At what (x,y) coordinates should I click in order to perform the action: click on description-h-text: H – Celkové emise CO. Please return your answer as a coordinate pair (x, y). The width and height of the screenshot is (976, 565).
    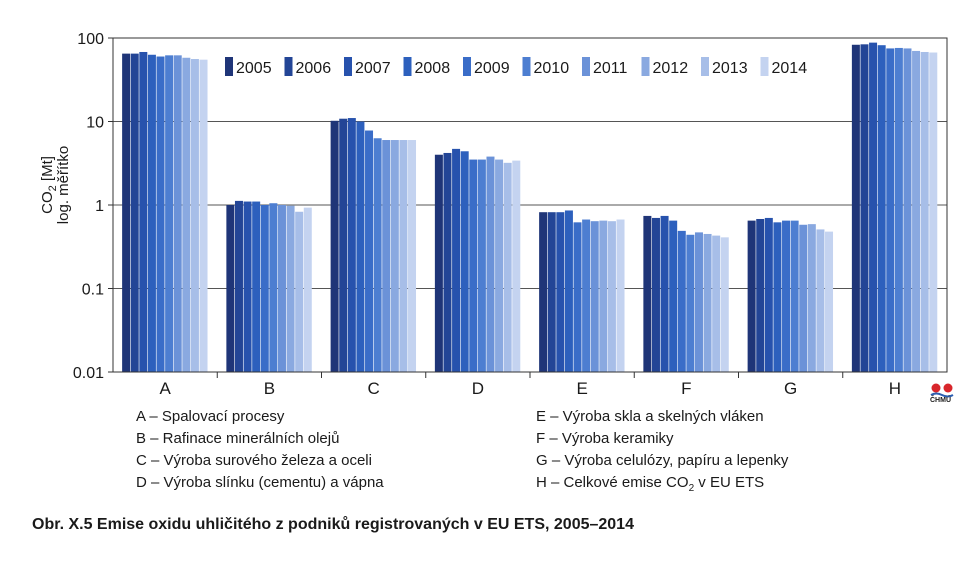
    Looking at the image, I should click on (612, 482).